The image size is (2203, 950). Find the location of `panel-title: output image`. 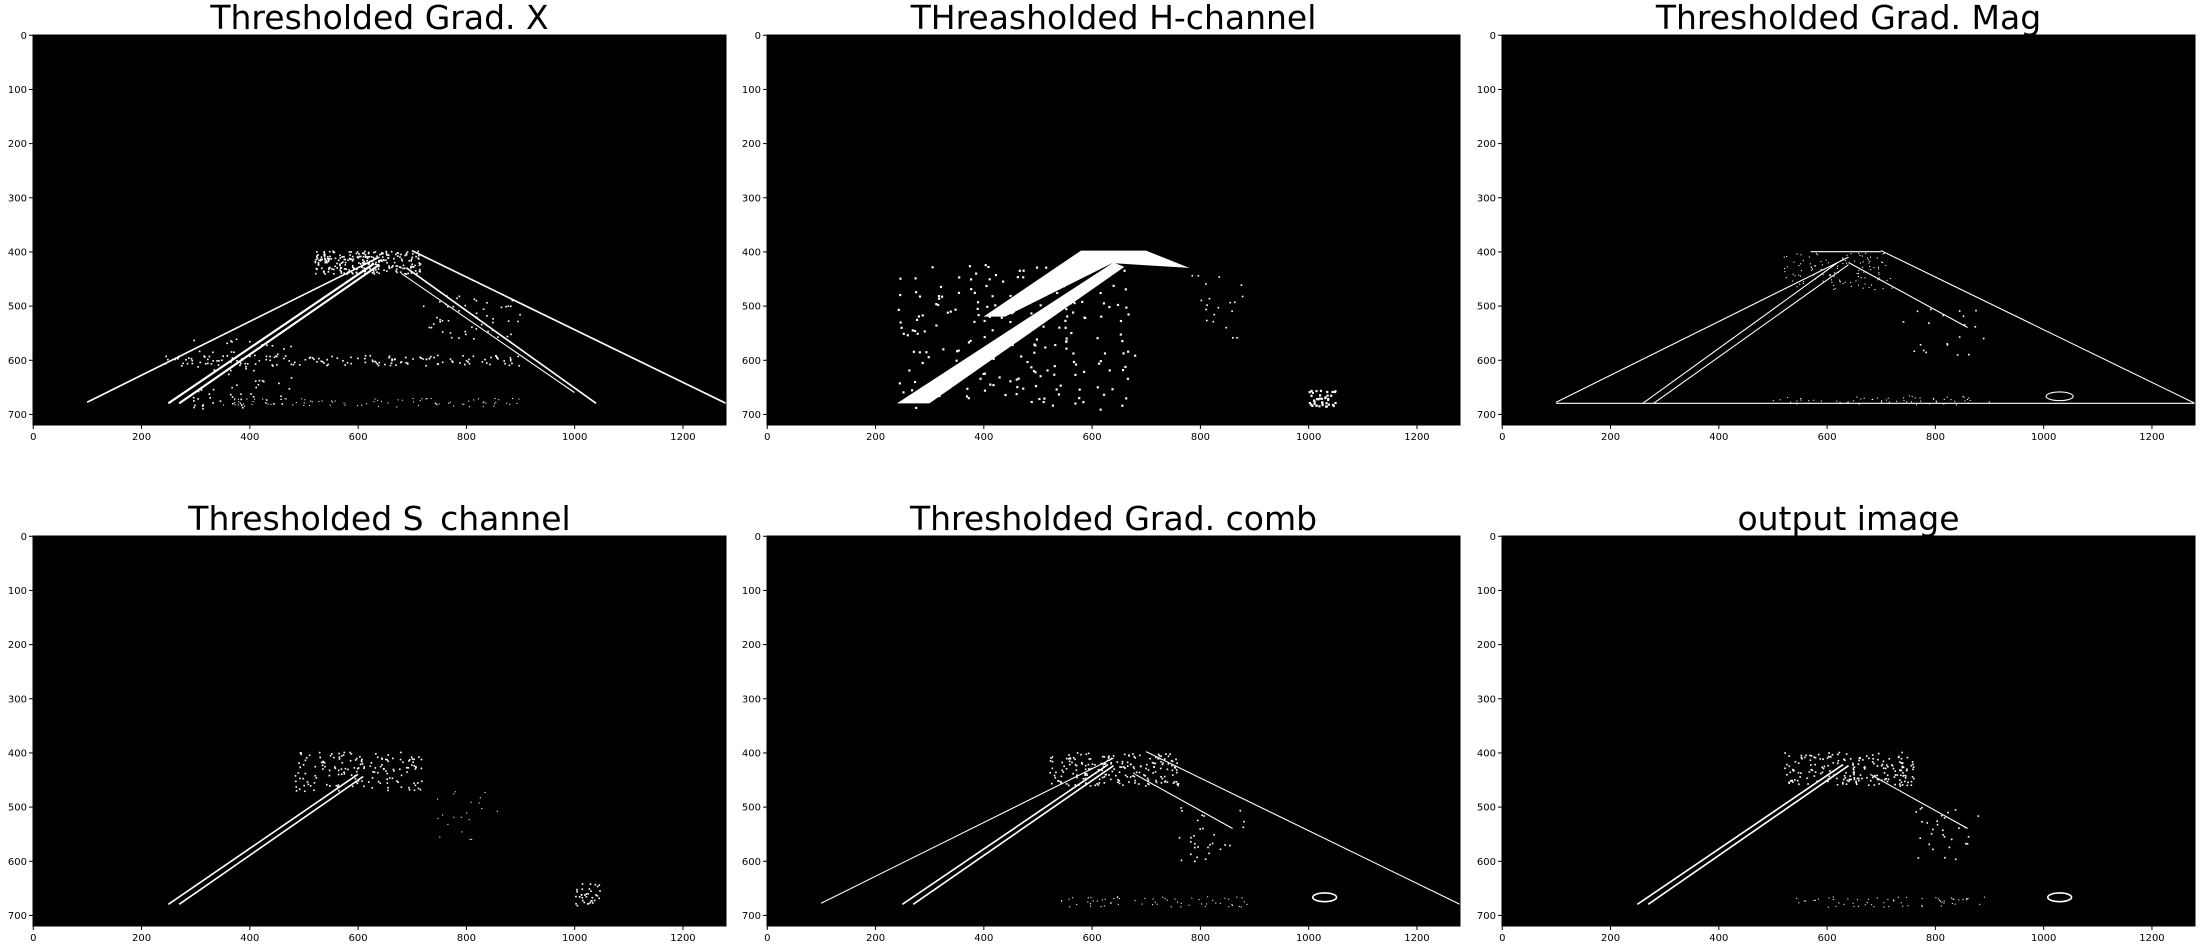

panel-title: output image is located at coordinates (1848, 518).